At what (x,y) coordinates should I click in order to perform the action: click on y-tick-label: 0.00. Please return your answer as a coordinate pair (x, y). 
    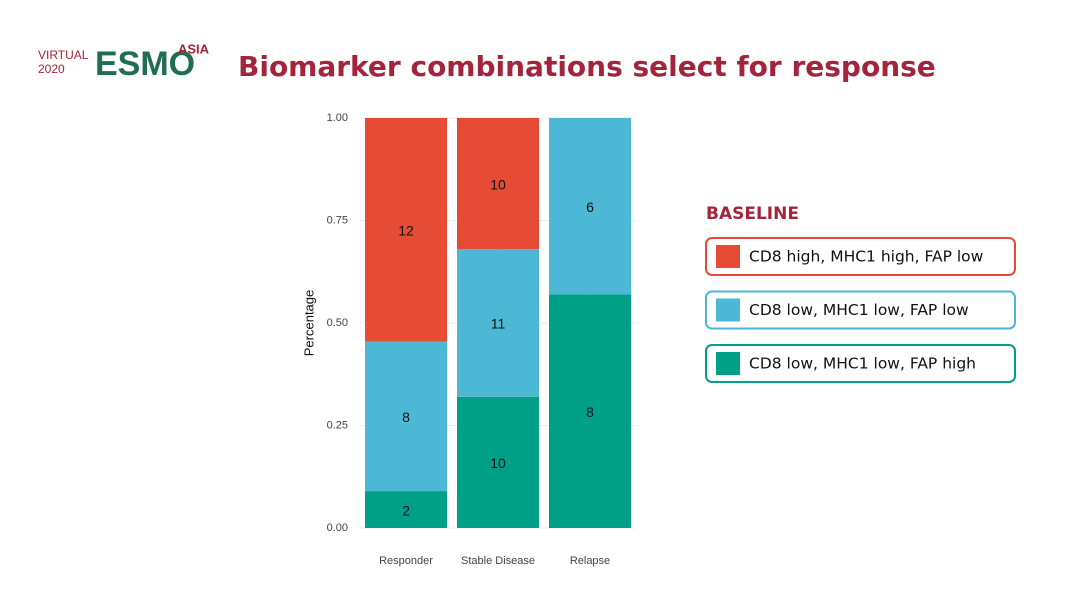
    Looking at the image, I should click on (337, 528).